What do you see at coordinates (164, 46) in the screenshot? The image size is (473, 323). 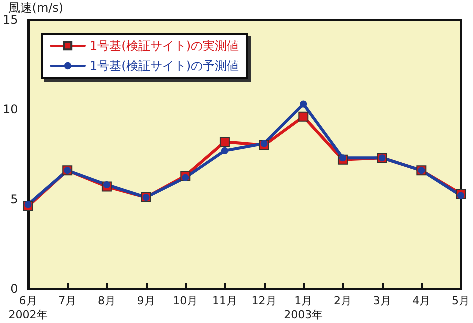 I see `legend-label: 1号基(検証サイト)の実測値` at bounding box center [164, 46].